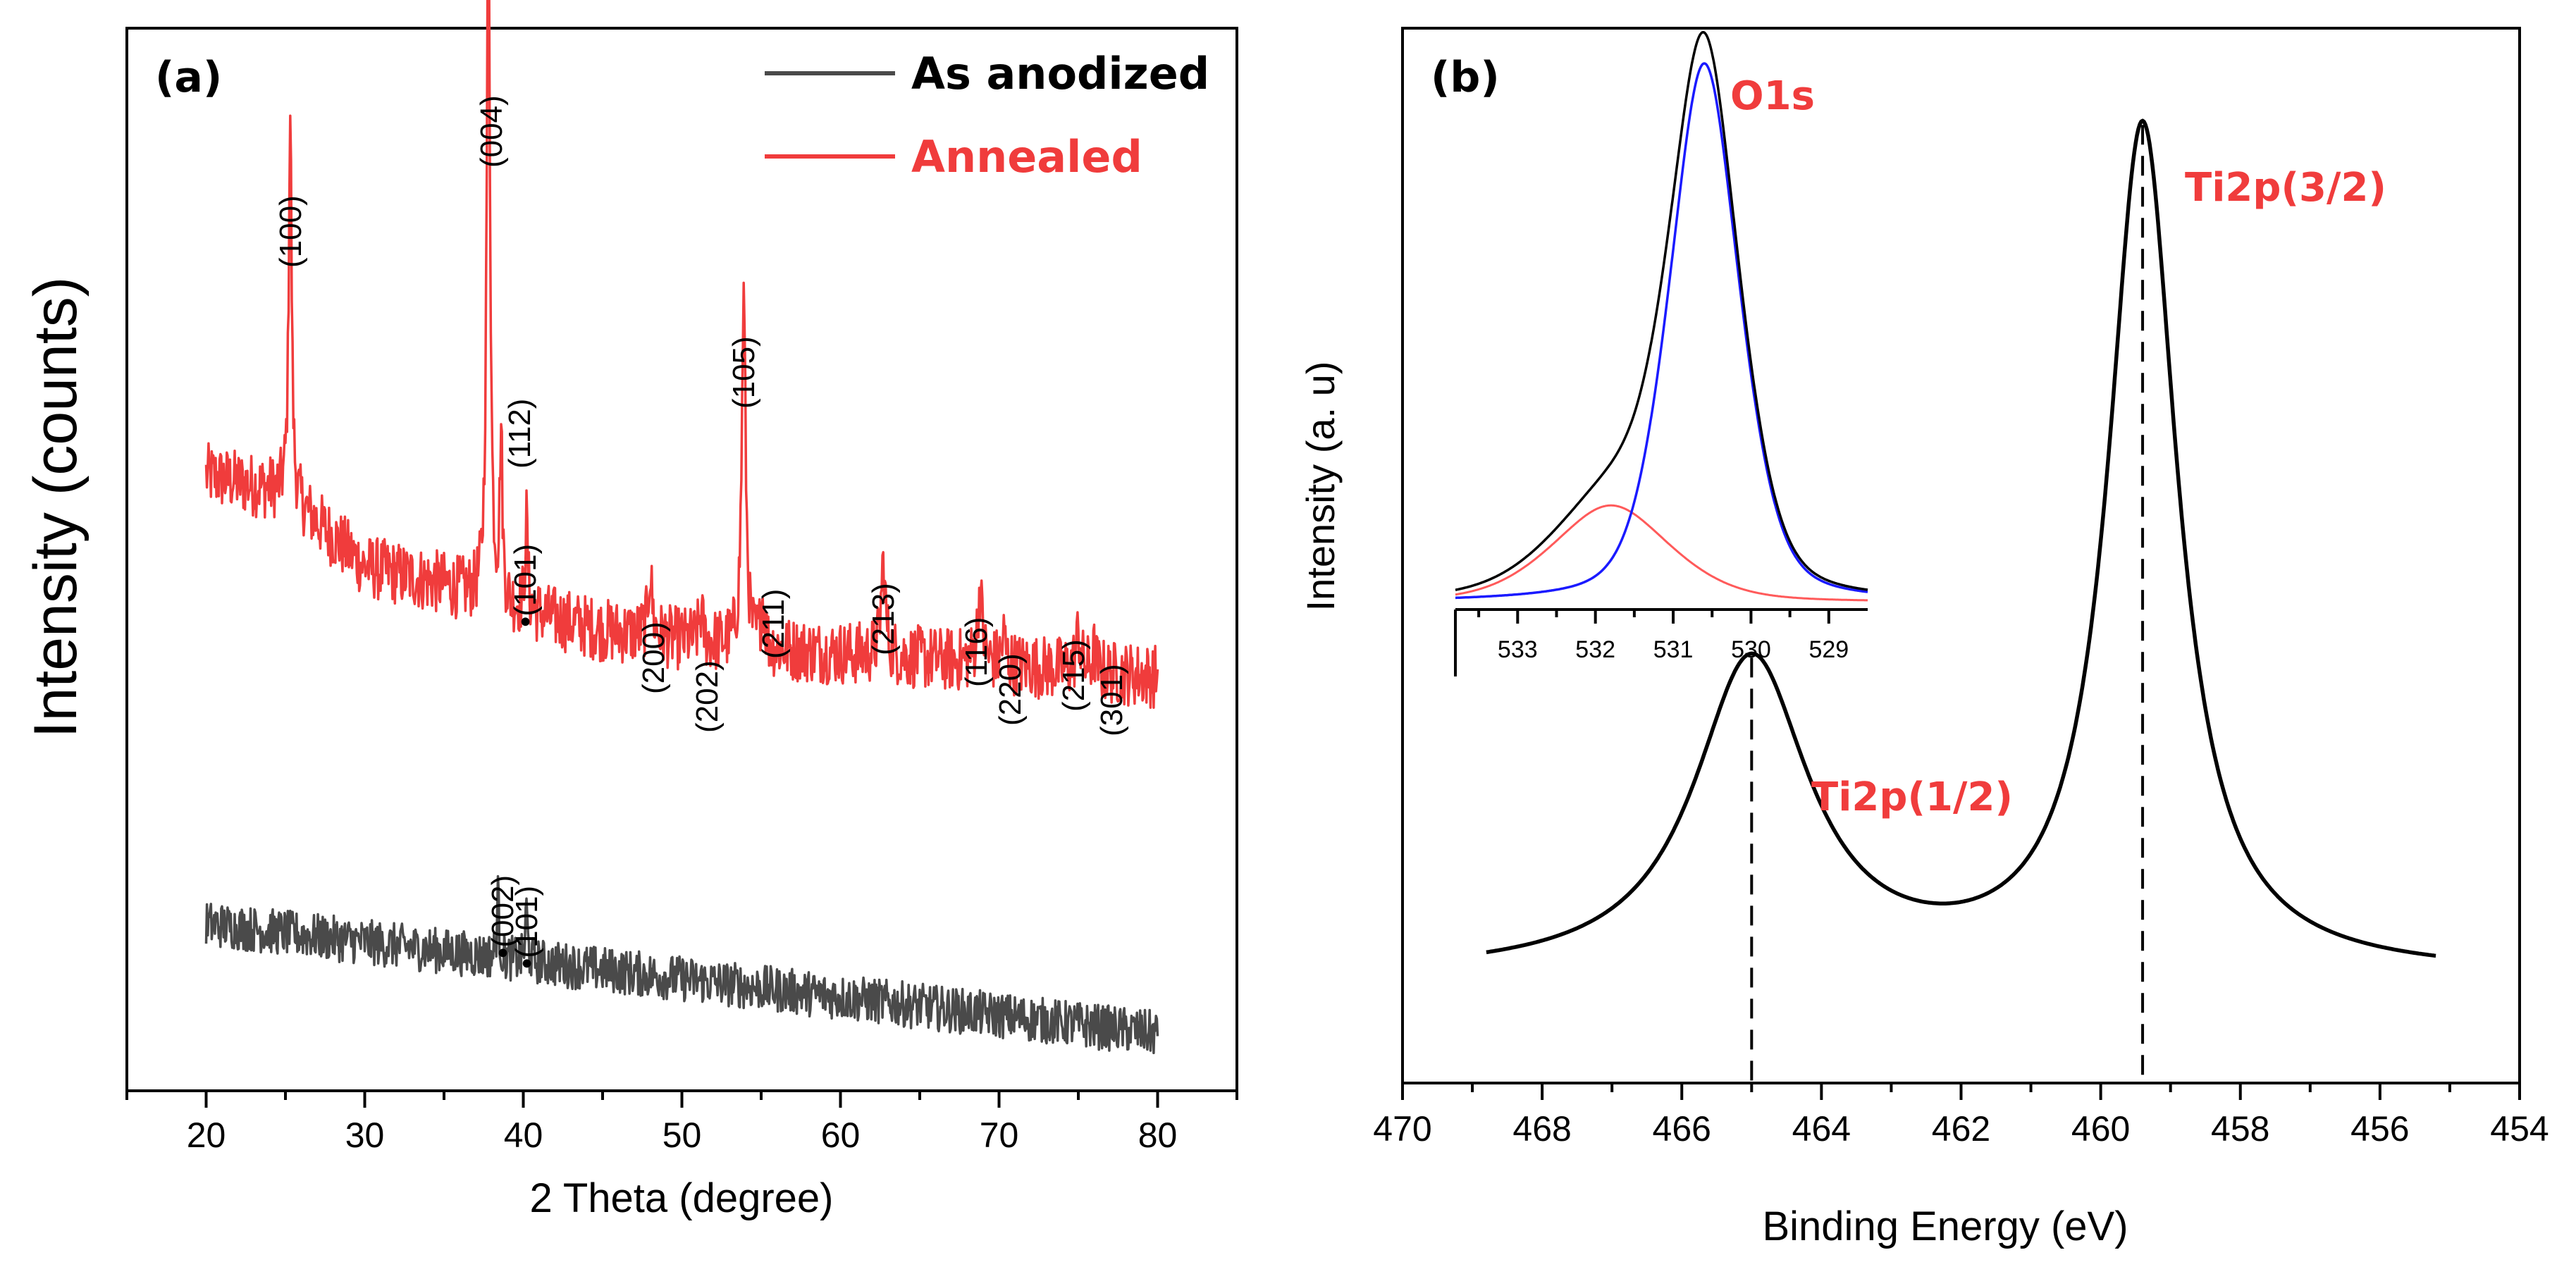  Describe the element at coordinates (1320, 486) in the screenshot. I see `panel-b-y-axis-title: Intensity (a. u)` at that location.